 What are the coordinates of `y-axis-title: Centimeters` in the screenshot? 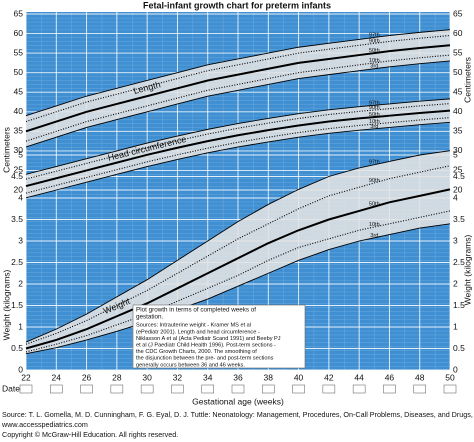 It's located at (6, 150).